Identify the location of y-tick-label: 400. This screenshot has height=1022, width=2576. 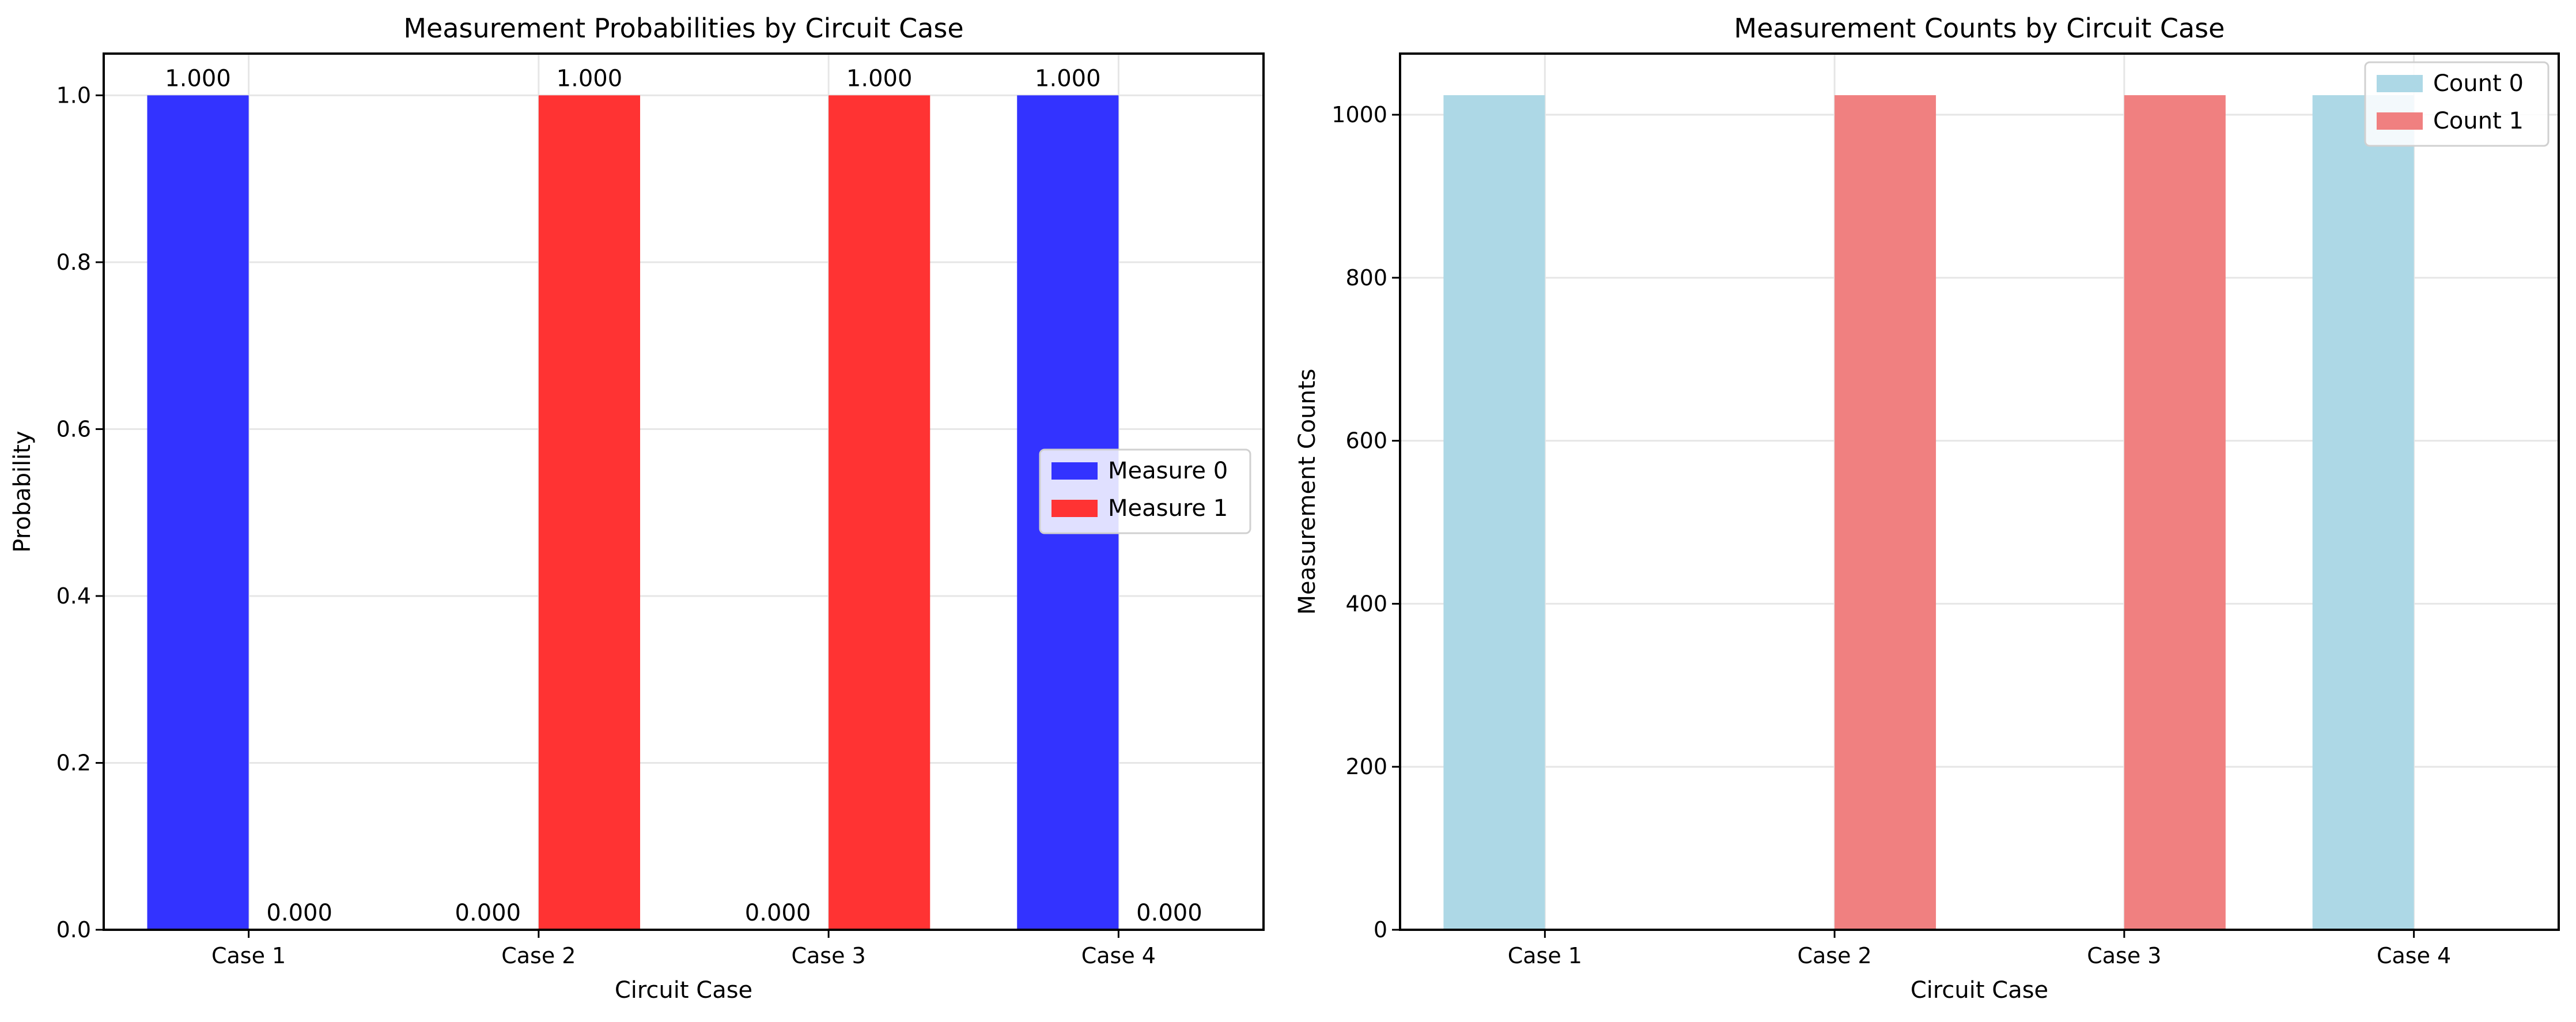
(1366, 603).